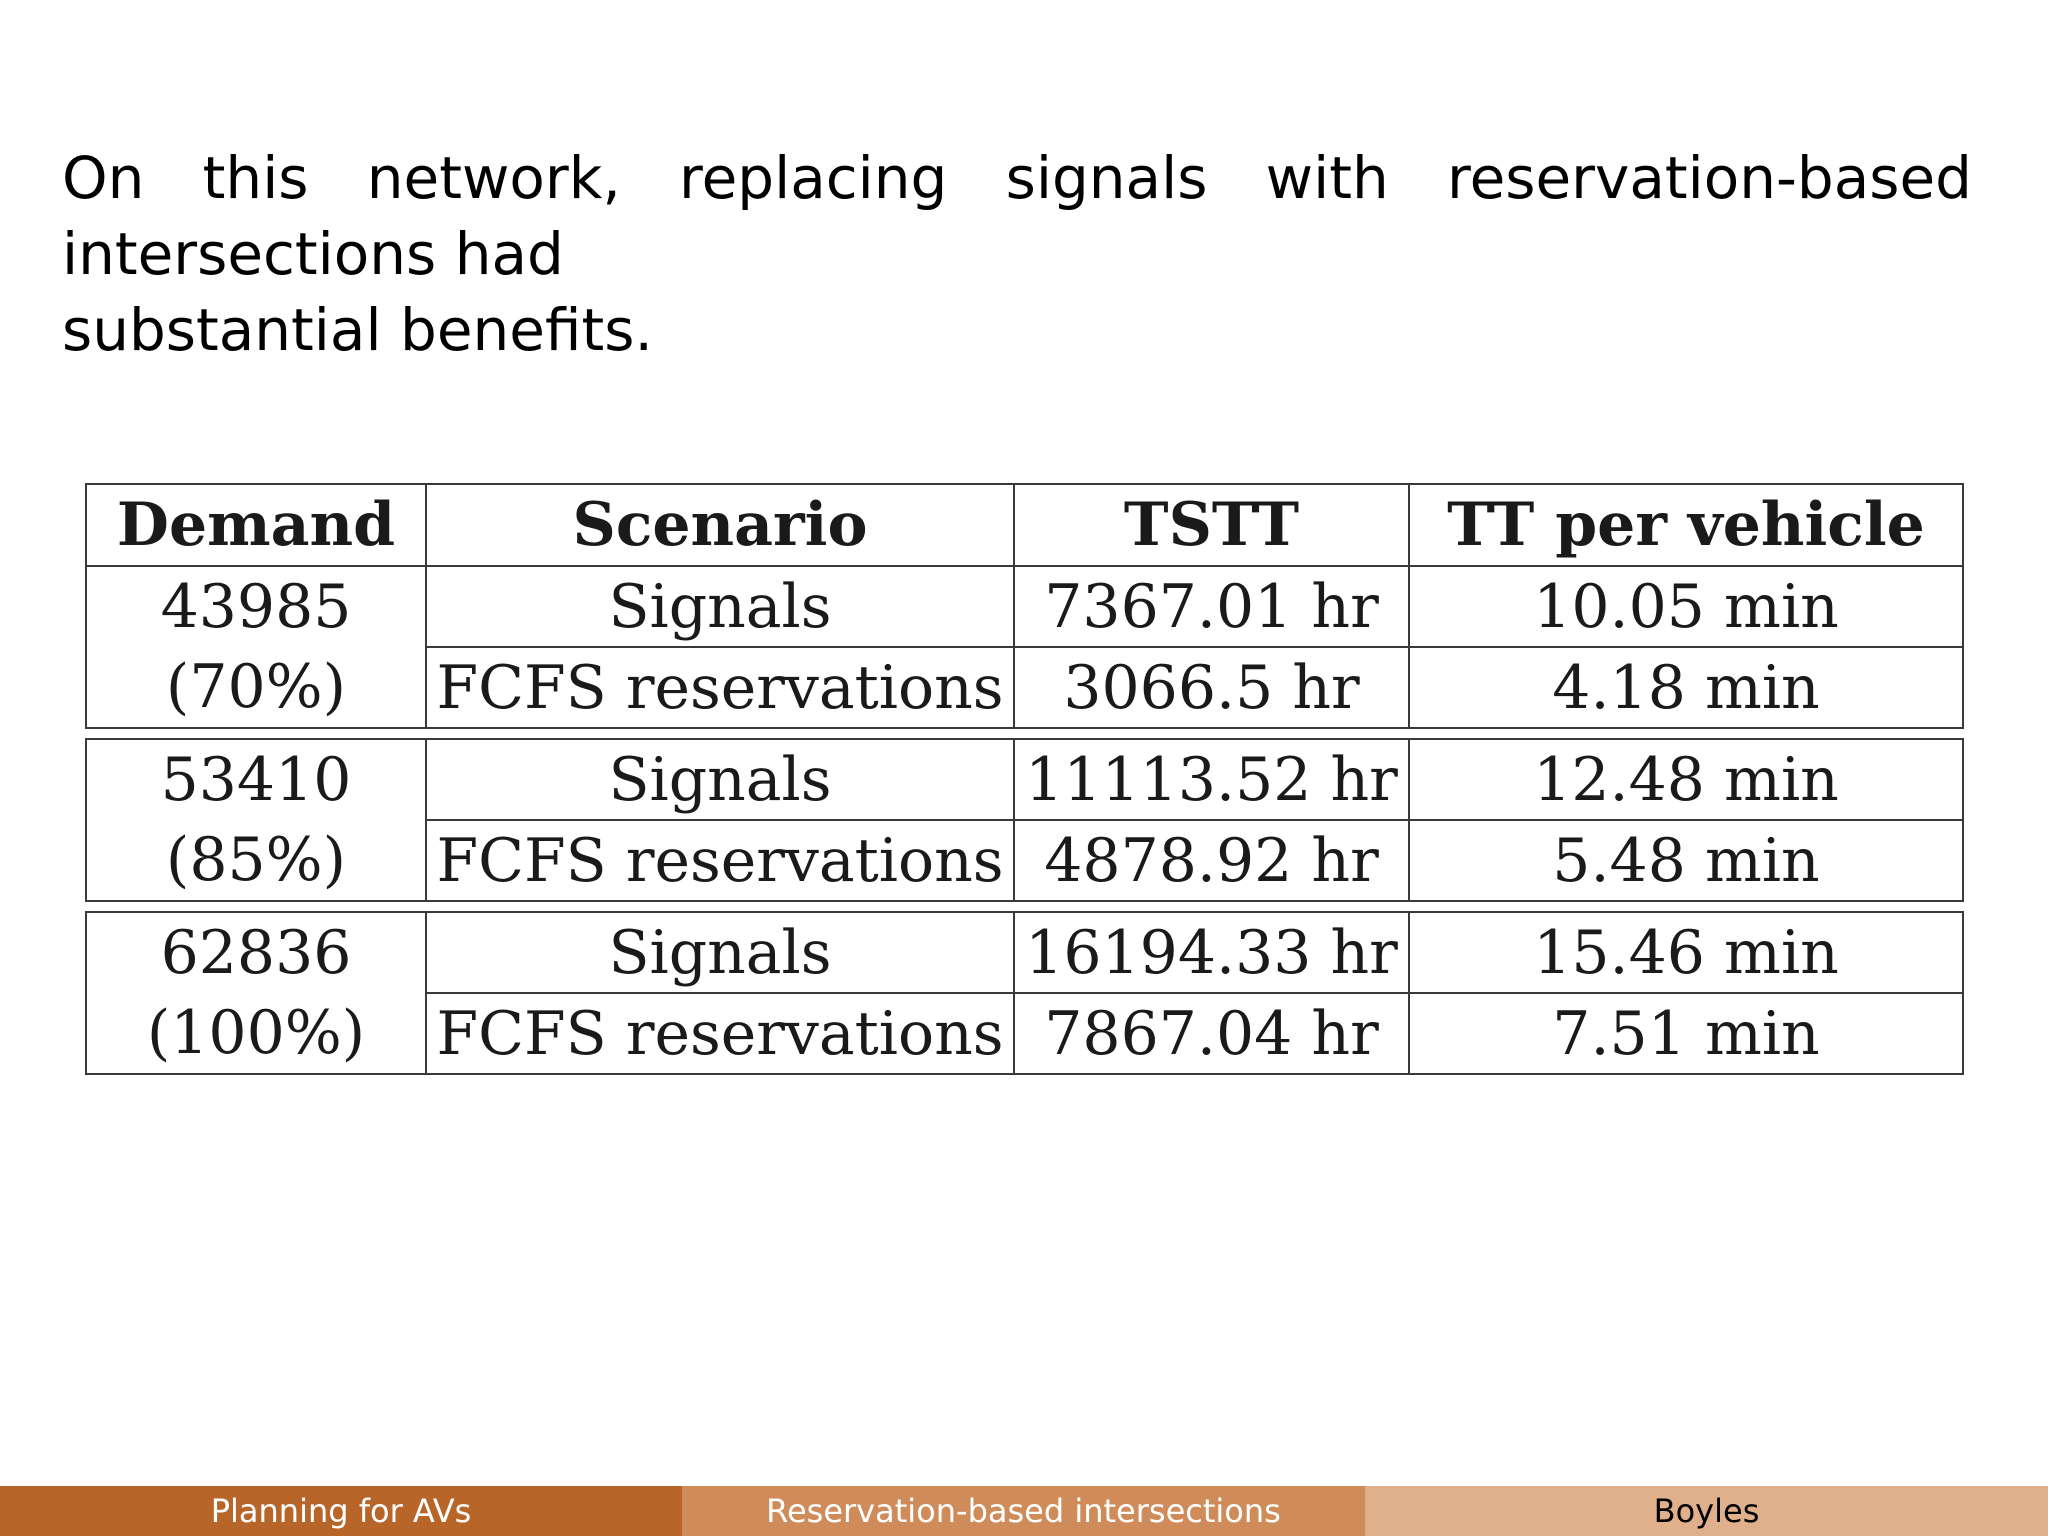  Describe the element at coordinates (720, 525) in the screenshot. I see `header-scenario: Scenario` at that location.